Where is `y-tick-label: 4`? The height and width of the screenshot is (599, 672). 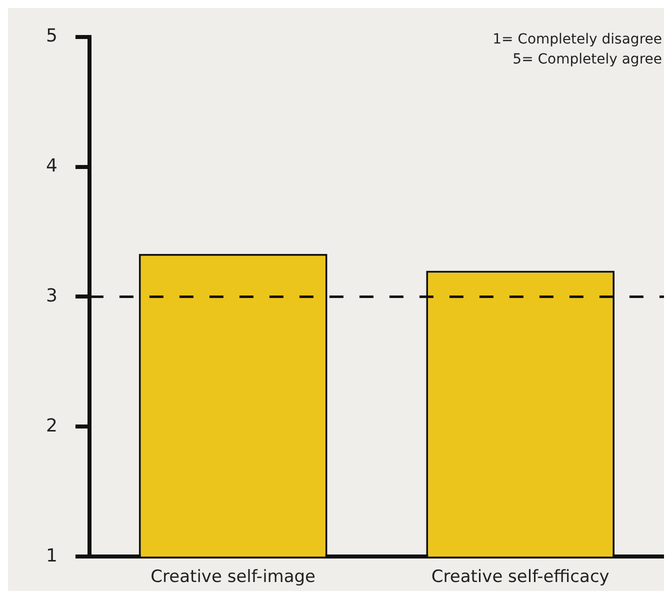
y-tick-label: 4 is located at coordinates (52, 165).